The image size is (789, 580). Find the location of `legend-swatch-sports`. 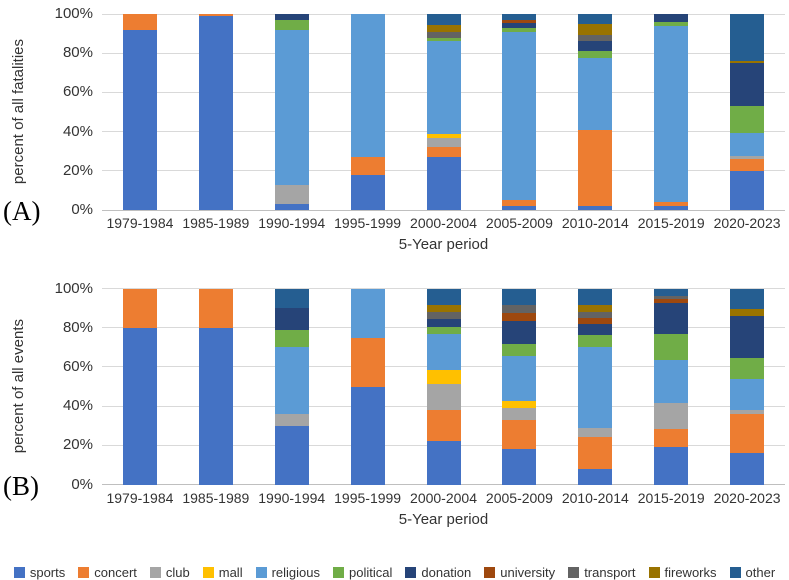

legend-swatch-sports is located at coordinates (19, 572).